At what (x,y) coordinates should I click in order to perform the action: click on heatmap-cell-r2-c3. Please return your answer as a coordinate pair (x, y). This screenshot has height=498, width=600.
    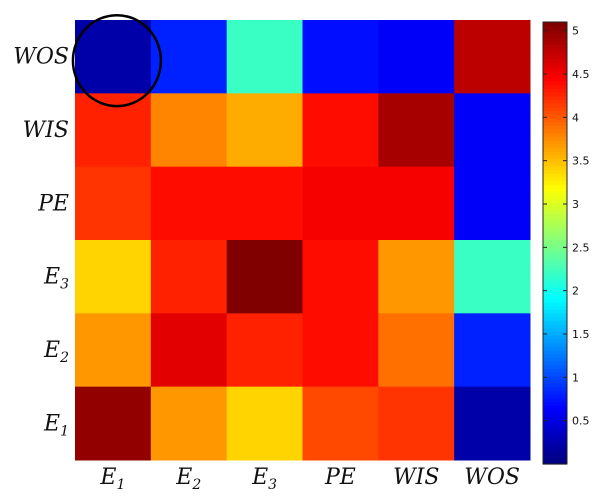
    Looking at the image, I should click on (340, 203).